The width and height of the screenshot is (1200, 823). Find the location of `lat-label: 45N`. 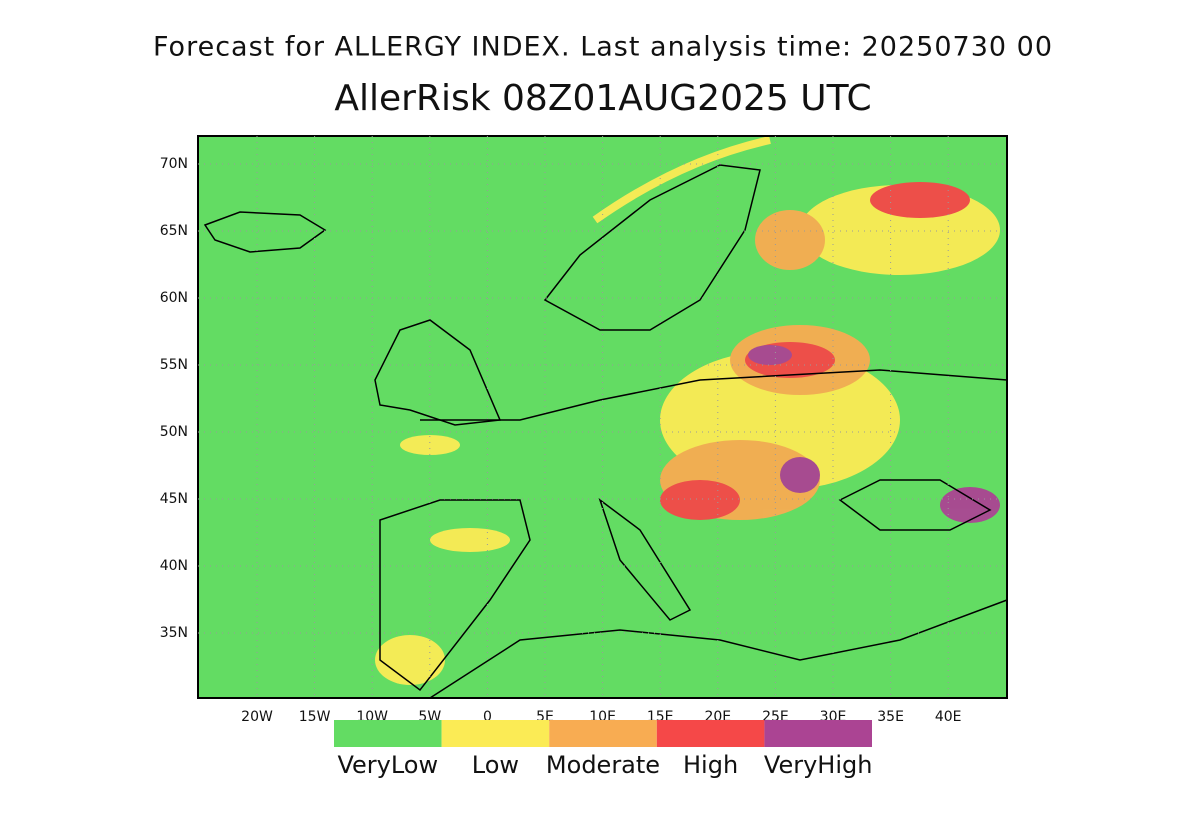

lat-label: 45N is located at coordinates (174, 499).